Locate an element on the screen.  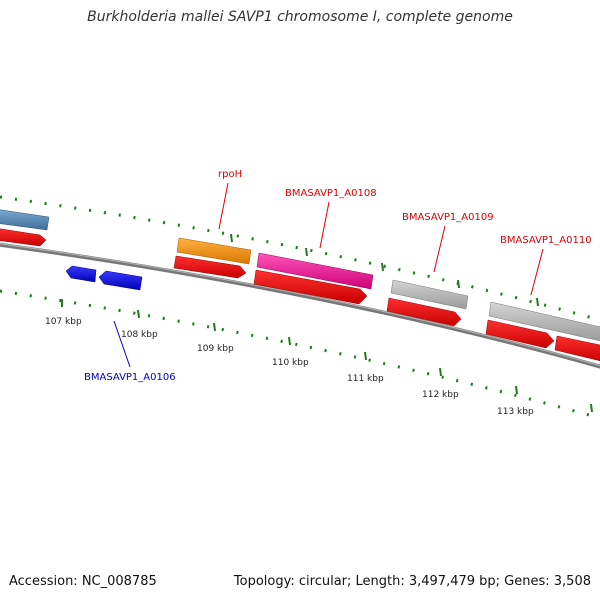
gene-feature-bmasavp1-a0108 is located at coordinates (315, 271).